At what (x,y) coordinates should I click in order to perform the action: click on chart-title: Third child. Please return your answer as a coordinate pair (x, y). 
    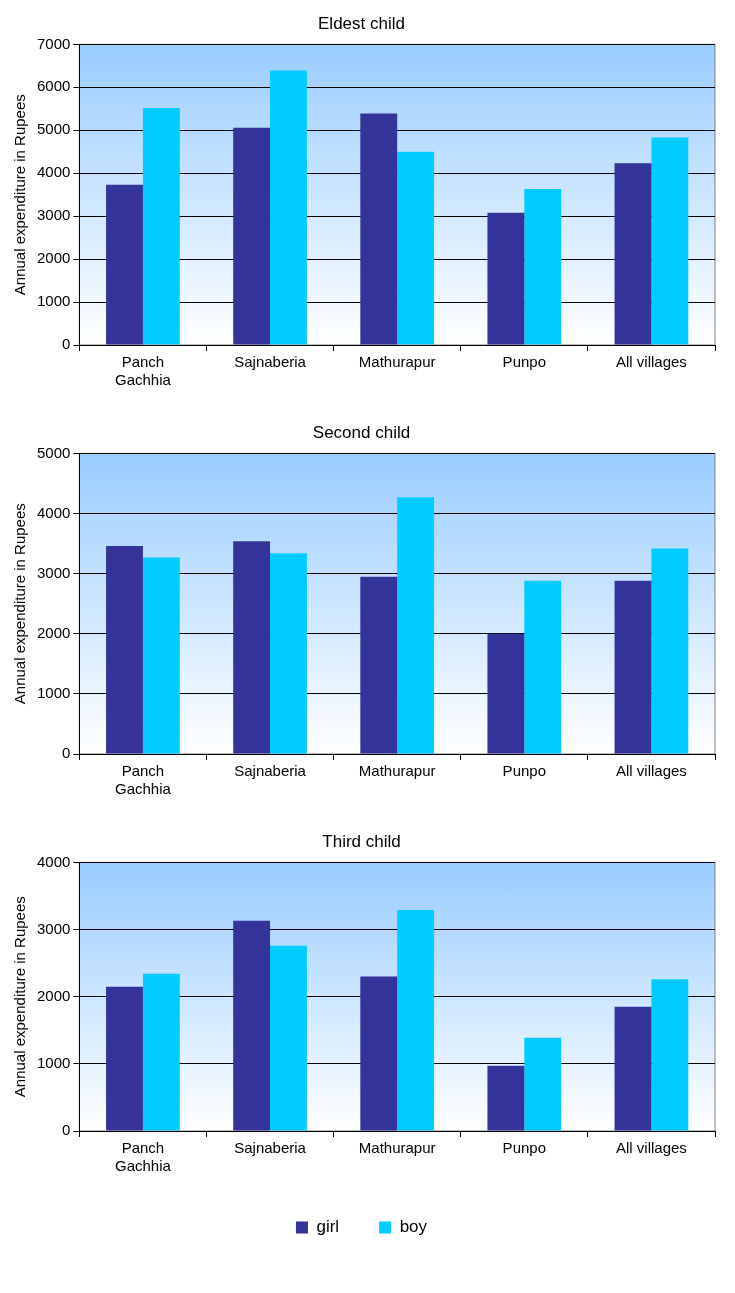
    Looking at the image, I should click on (361, 841).